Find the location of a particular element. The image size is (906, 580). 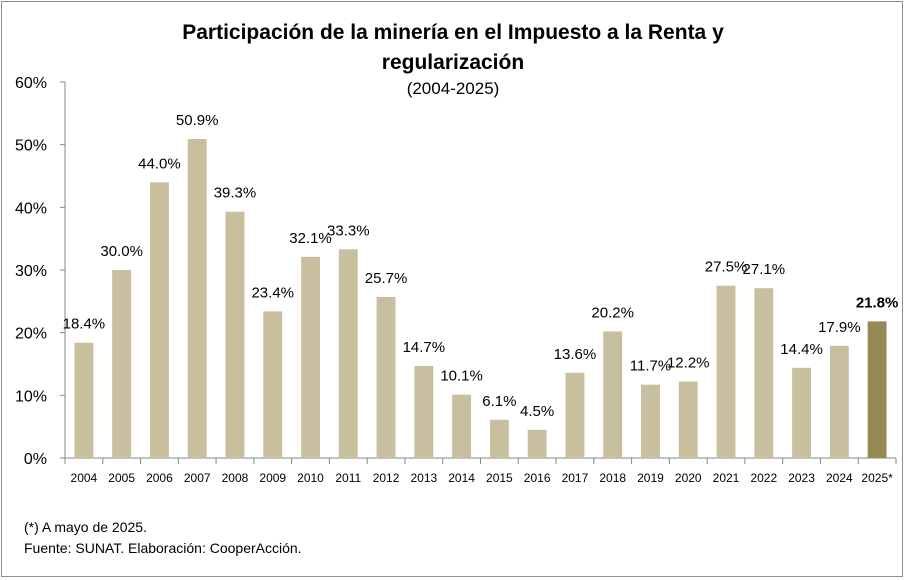

chart-title-line-2: regularización is located at coordinates (453, 62).